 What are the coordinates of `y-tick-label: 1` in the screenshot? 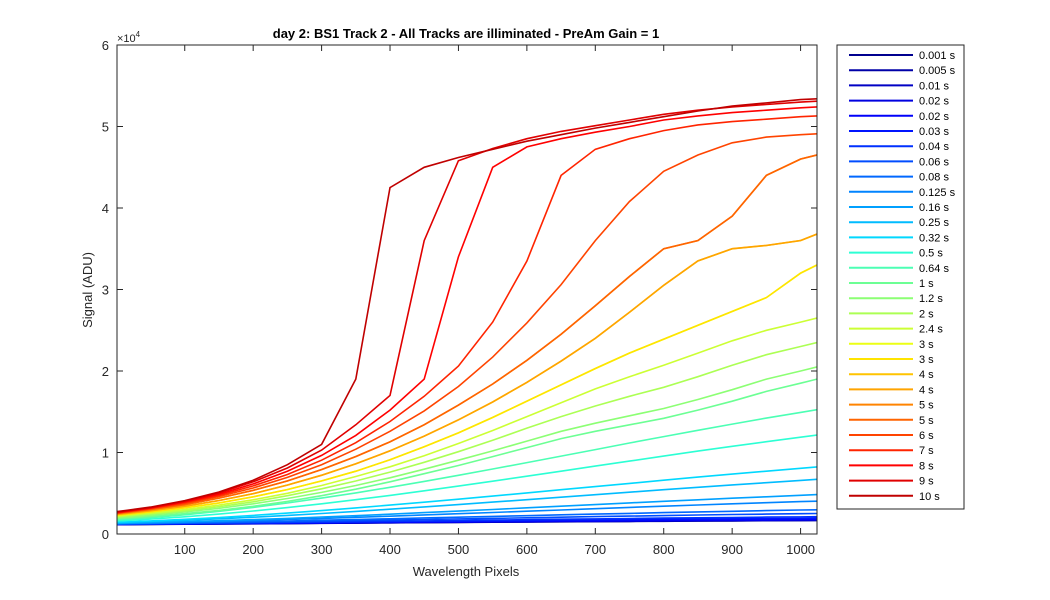 It's located at (105, 453).